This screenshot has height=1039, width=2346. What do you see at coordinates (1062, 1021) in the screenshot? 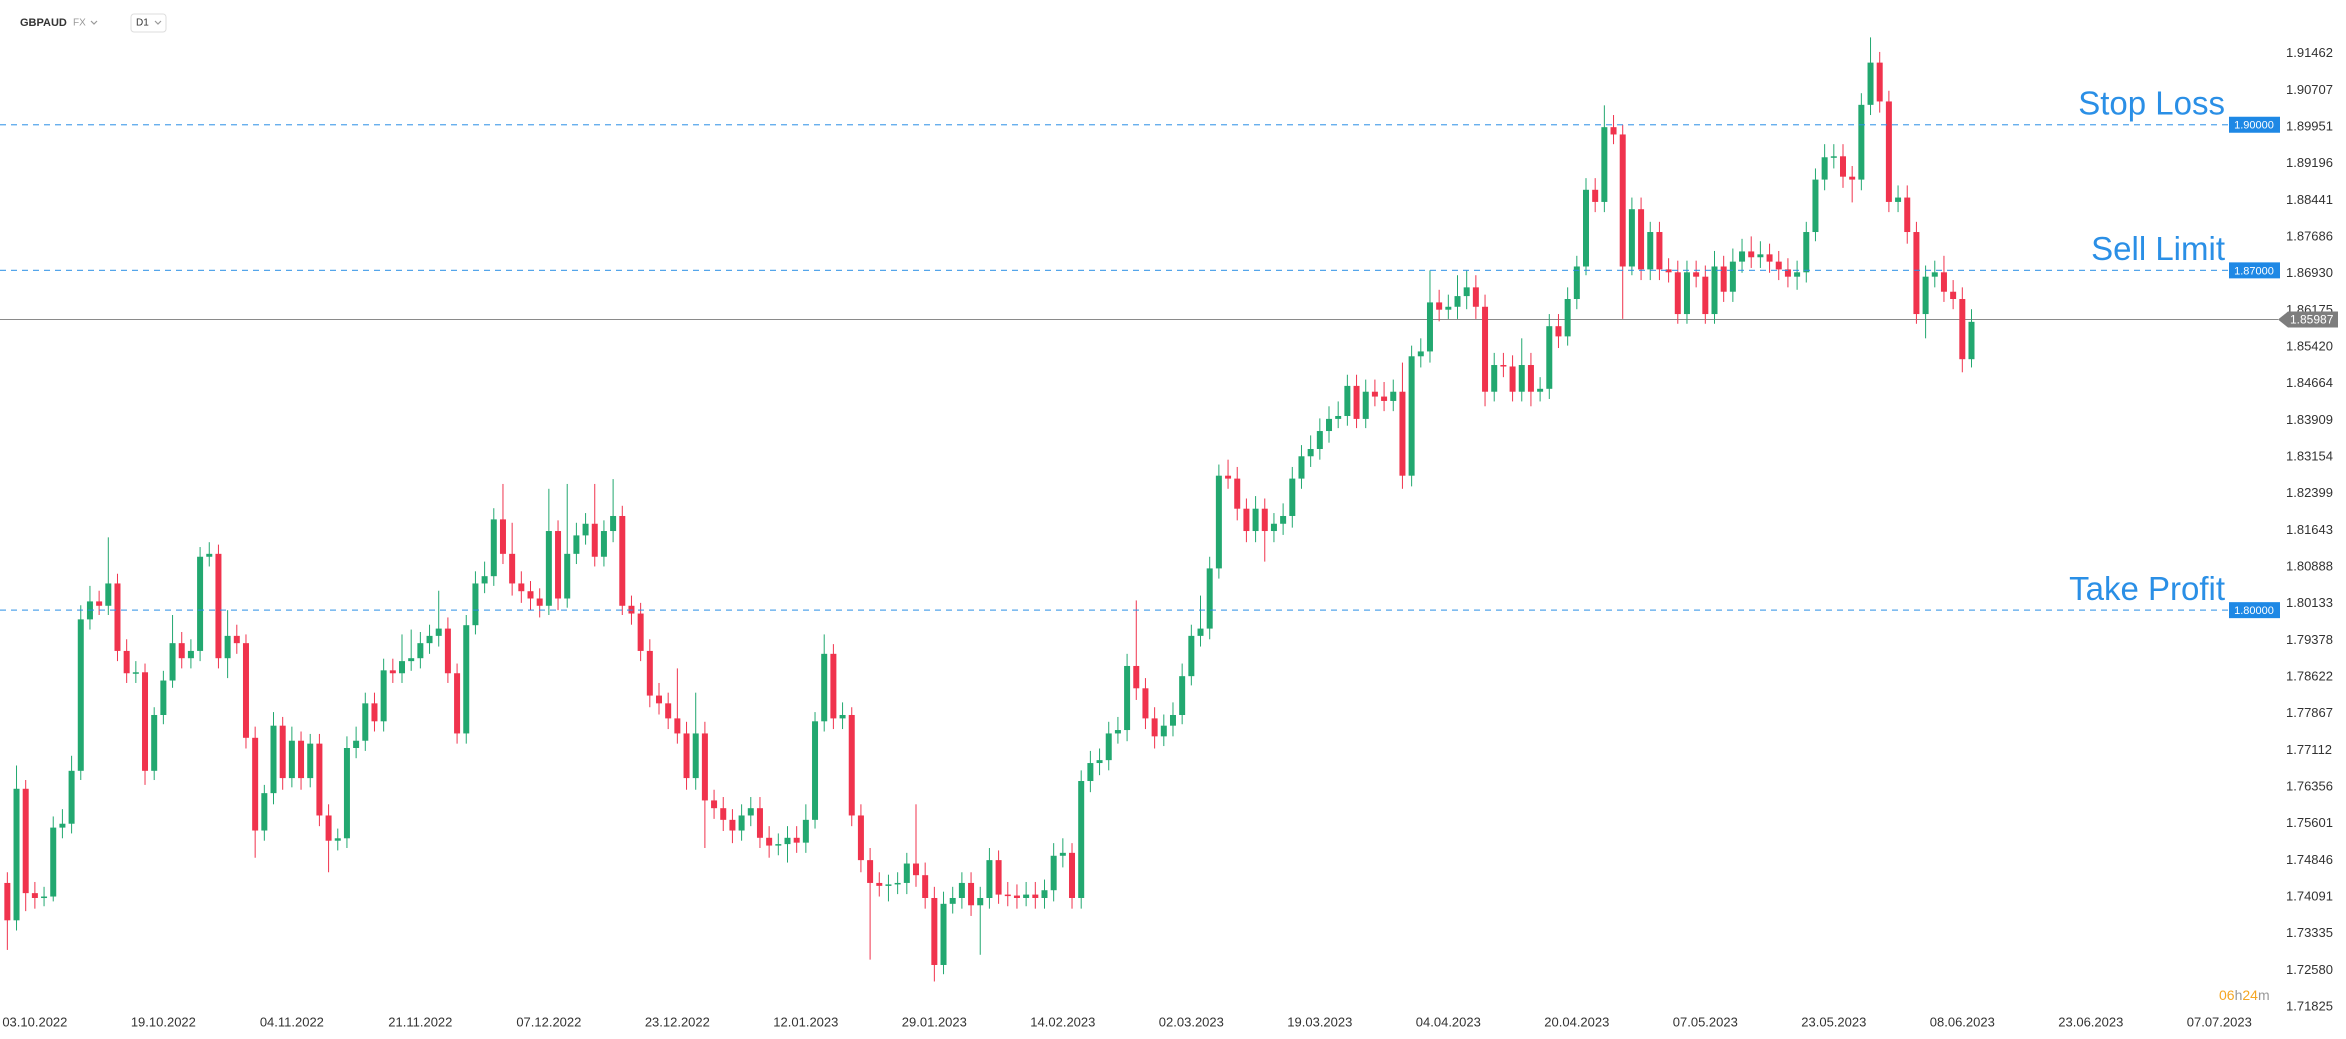
I see `x-tick-label: 14.02.2023` at bounding box center [1062, 1021].